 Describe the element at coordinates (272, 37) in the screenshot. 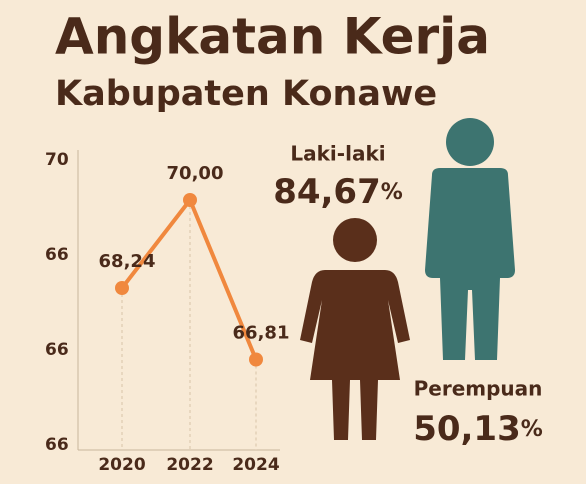

I see `title: Angkatan Kerja` at that location.